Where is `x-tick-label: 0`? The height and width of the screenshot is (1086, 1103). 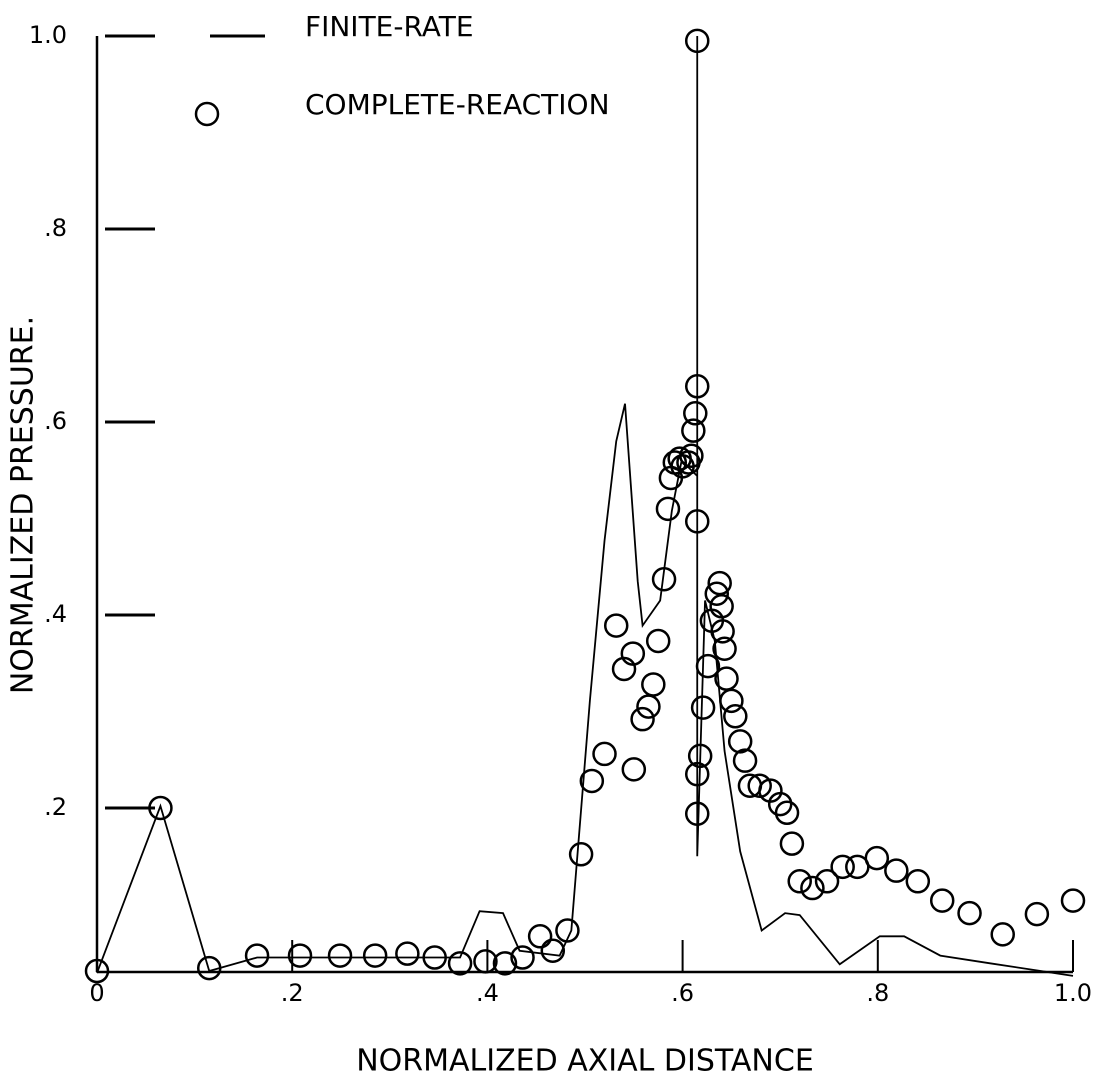 x-tick-label: 0 is located at coordinates (96, 993).